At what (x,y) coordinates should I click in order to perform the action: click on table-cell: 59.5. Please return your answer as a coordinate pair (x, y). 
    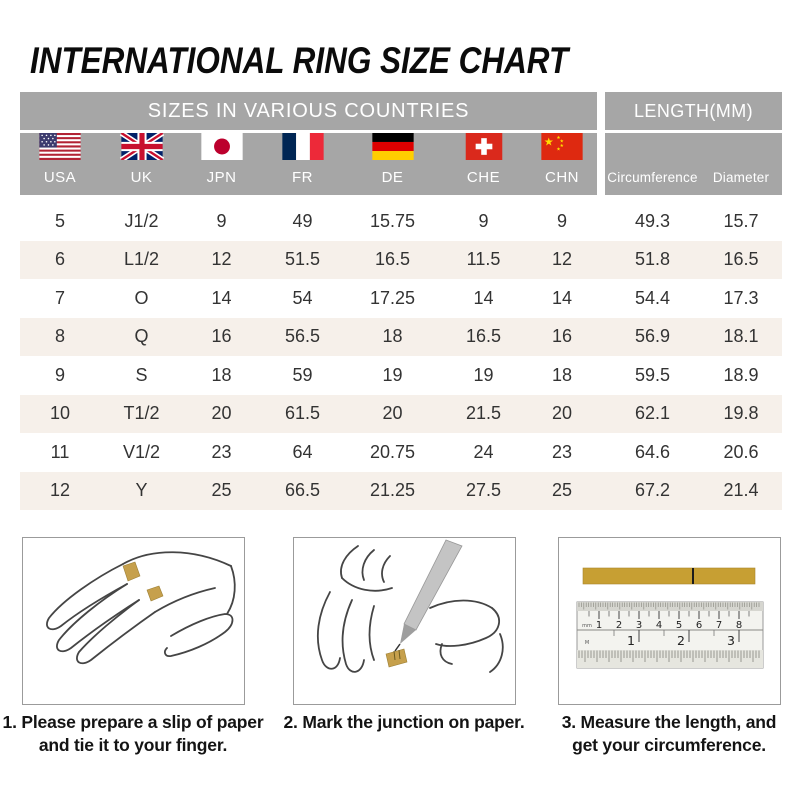
    Looking at the image, I should click on (652, 374).